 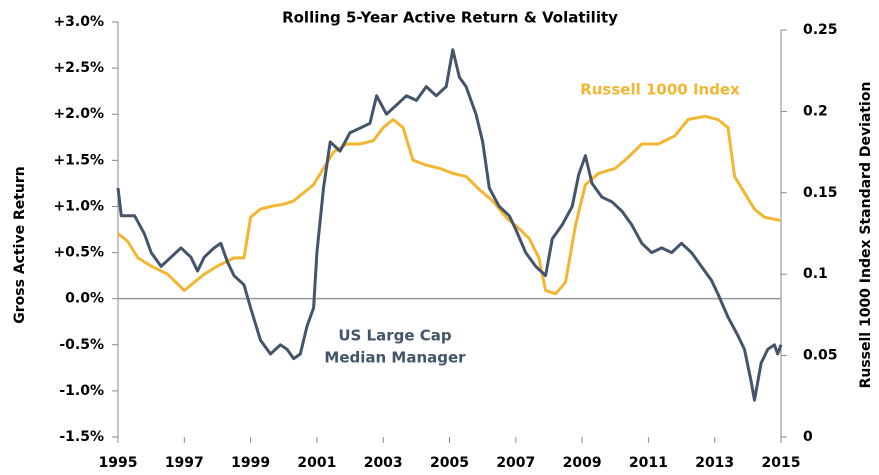 What do you see at coordinates (81, 345) in the screenshot?
I see `y-tick-label: -0.5%` at bounding box center [81, 345].